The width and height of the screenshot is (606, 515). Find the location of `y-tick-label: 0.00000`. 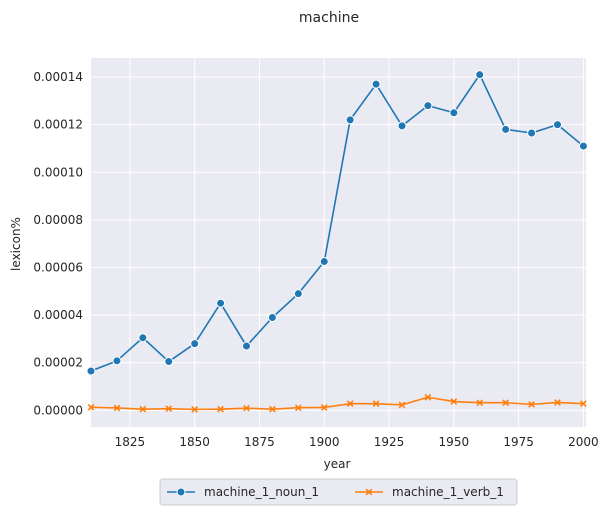

y-tick-label: 0.00000 is located at coordinates (58, 410).